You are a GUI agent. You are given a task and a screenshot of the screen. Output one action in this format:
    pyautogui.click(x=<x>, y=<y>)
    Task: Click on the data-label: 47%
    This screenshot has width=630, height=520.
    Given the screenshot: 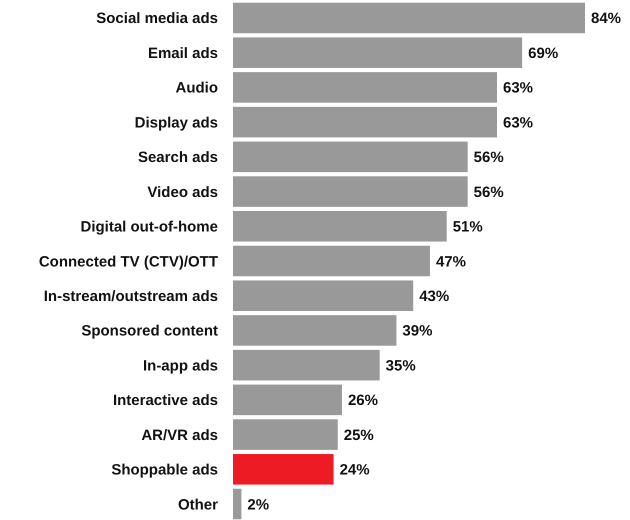 What is the action you would take?
    pyautogui.click(x=451, y=261)
    